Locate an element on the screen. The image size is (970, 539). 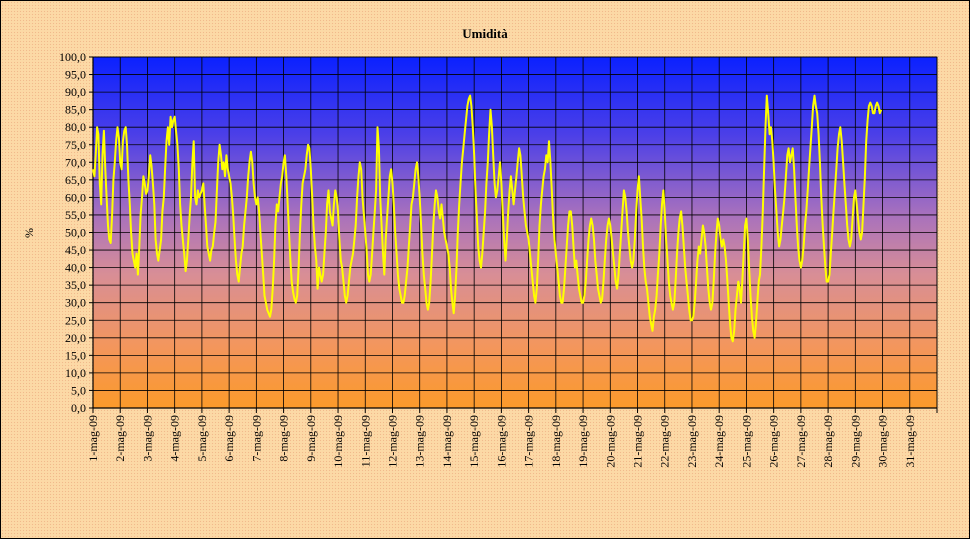
x-tick-label: 6-mag-09 is located at coordinates (229, 438).